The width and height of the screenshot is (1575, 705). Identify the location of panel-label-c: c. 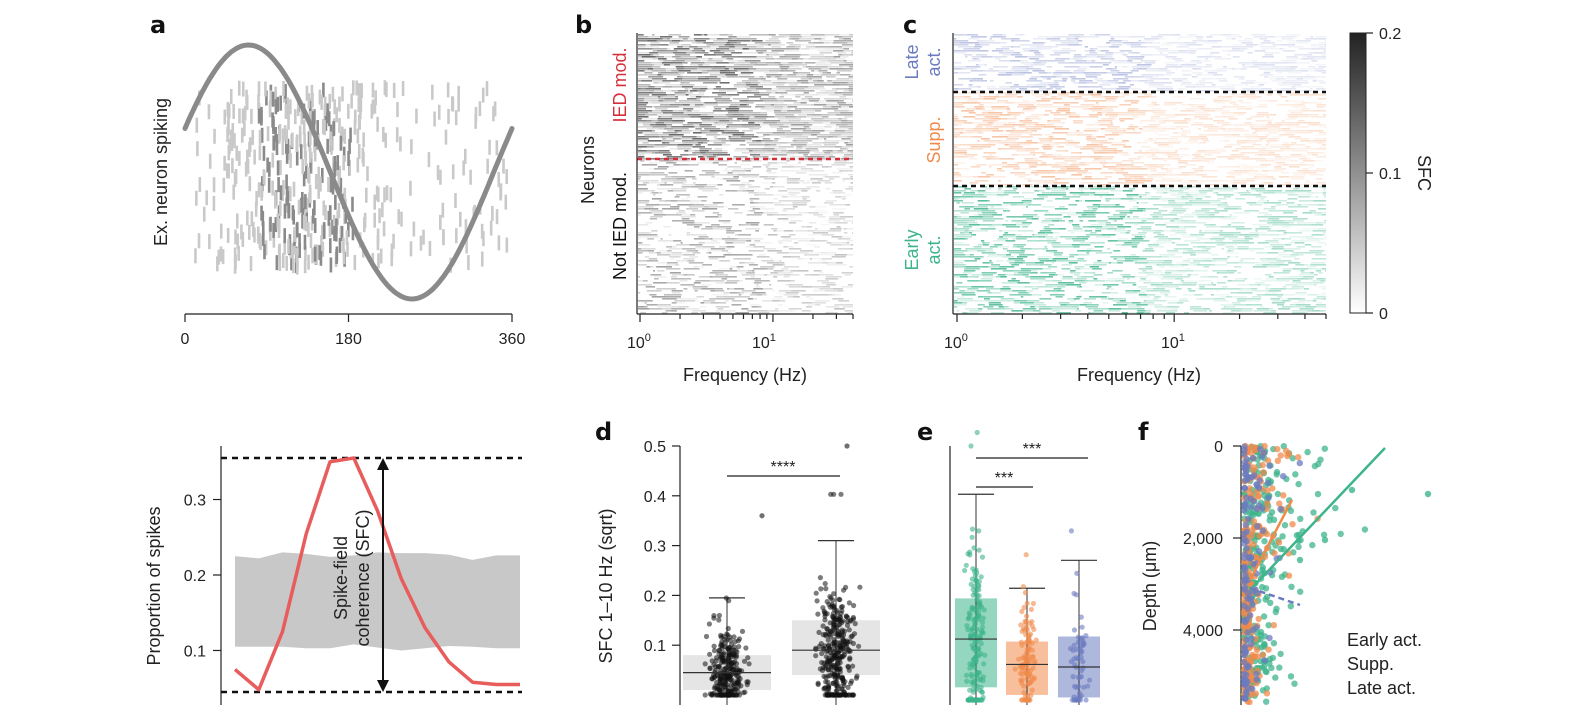
(910, 25).